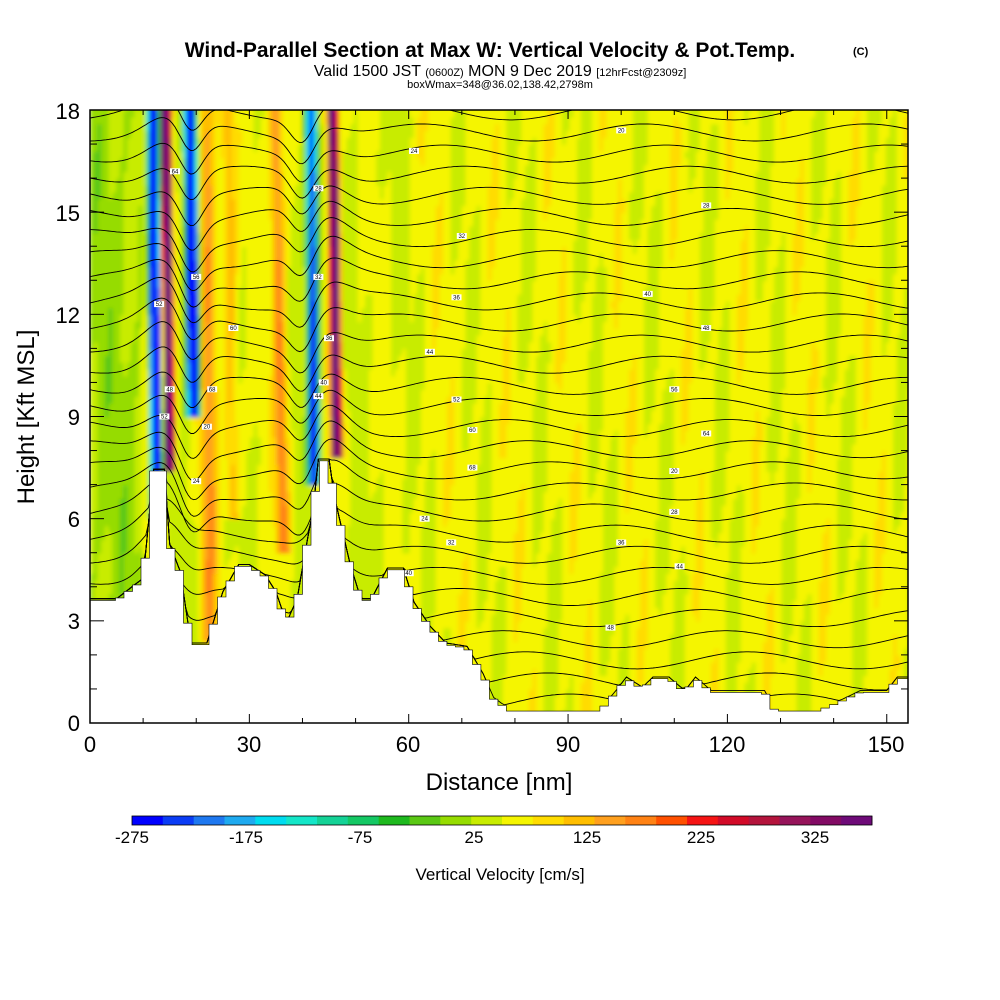 The image size is (1000, 1000). Describe the element at coordinates (587, 837) in the screenshot. I see `colorbar-tick-label: 125` at that location.